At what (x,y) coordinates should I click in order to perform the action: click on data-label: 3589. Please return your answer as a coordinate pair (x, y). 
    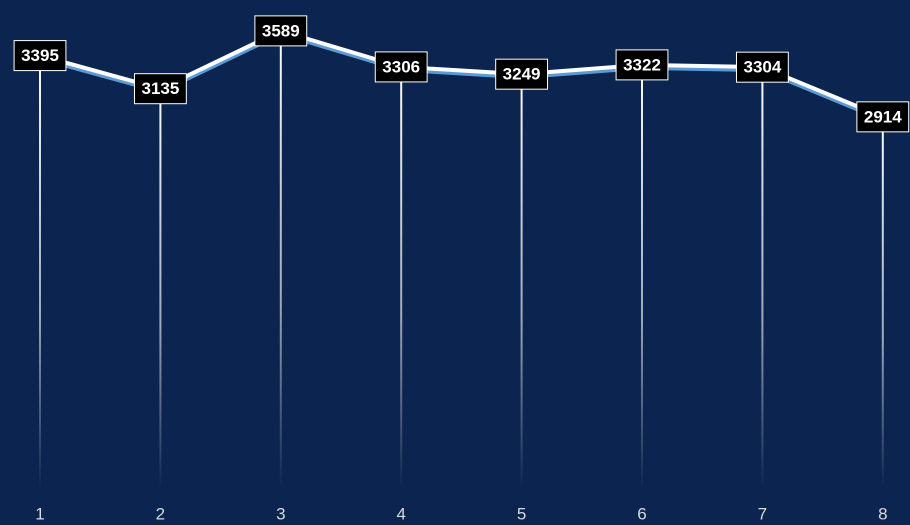
    Looking at the image, I should click on (281, 31).